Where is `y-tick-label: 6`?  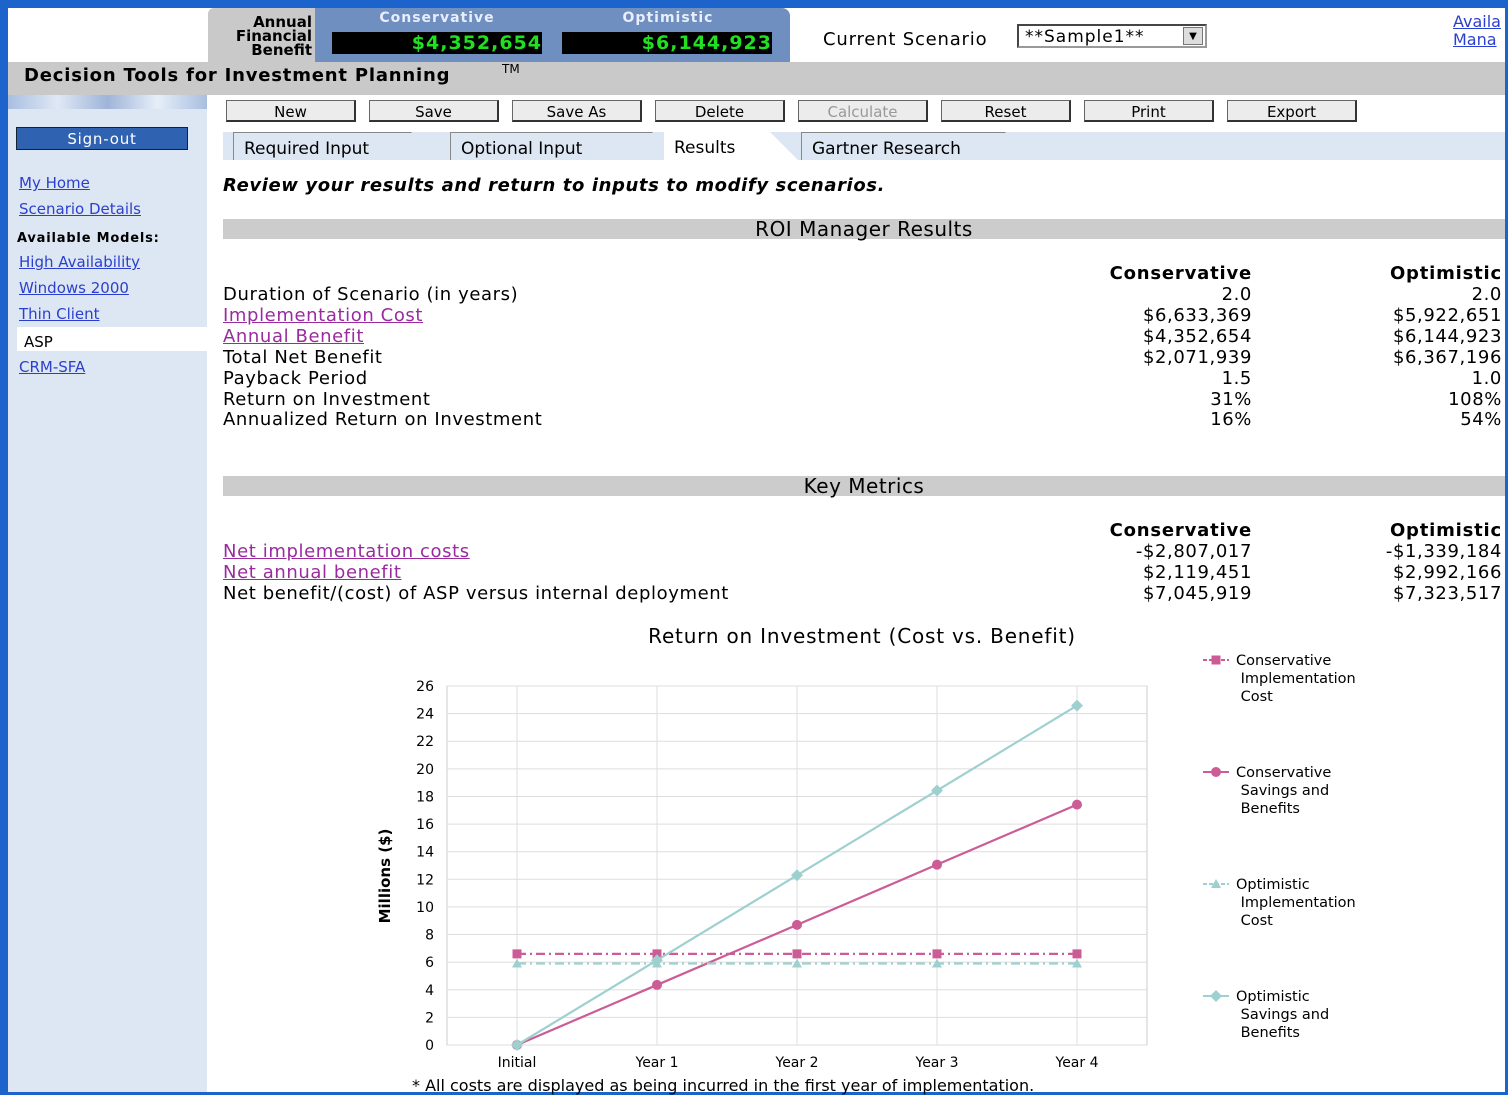 y-tick-label: 6 is located at coordinates (429, 963).